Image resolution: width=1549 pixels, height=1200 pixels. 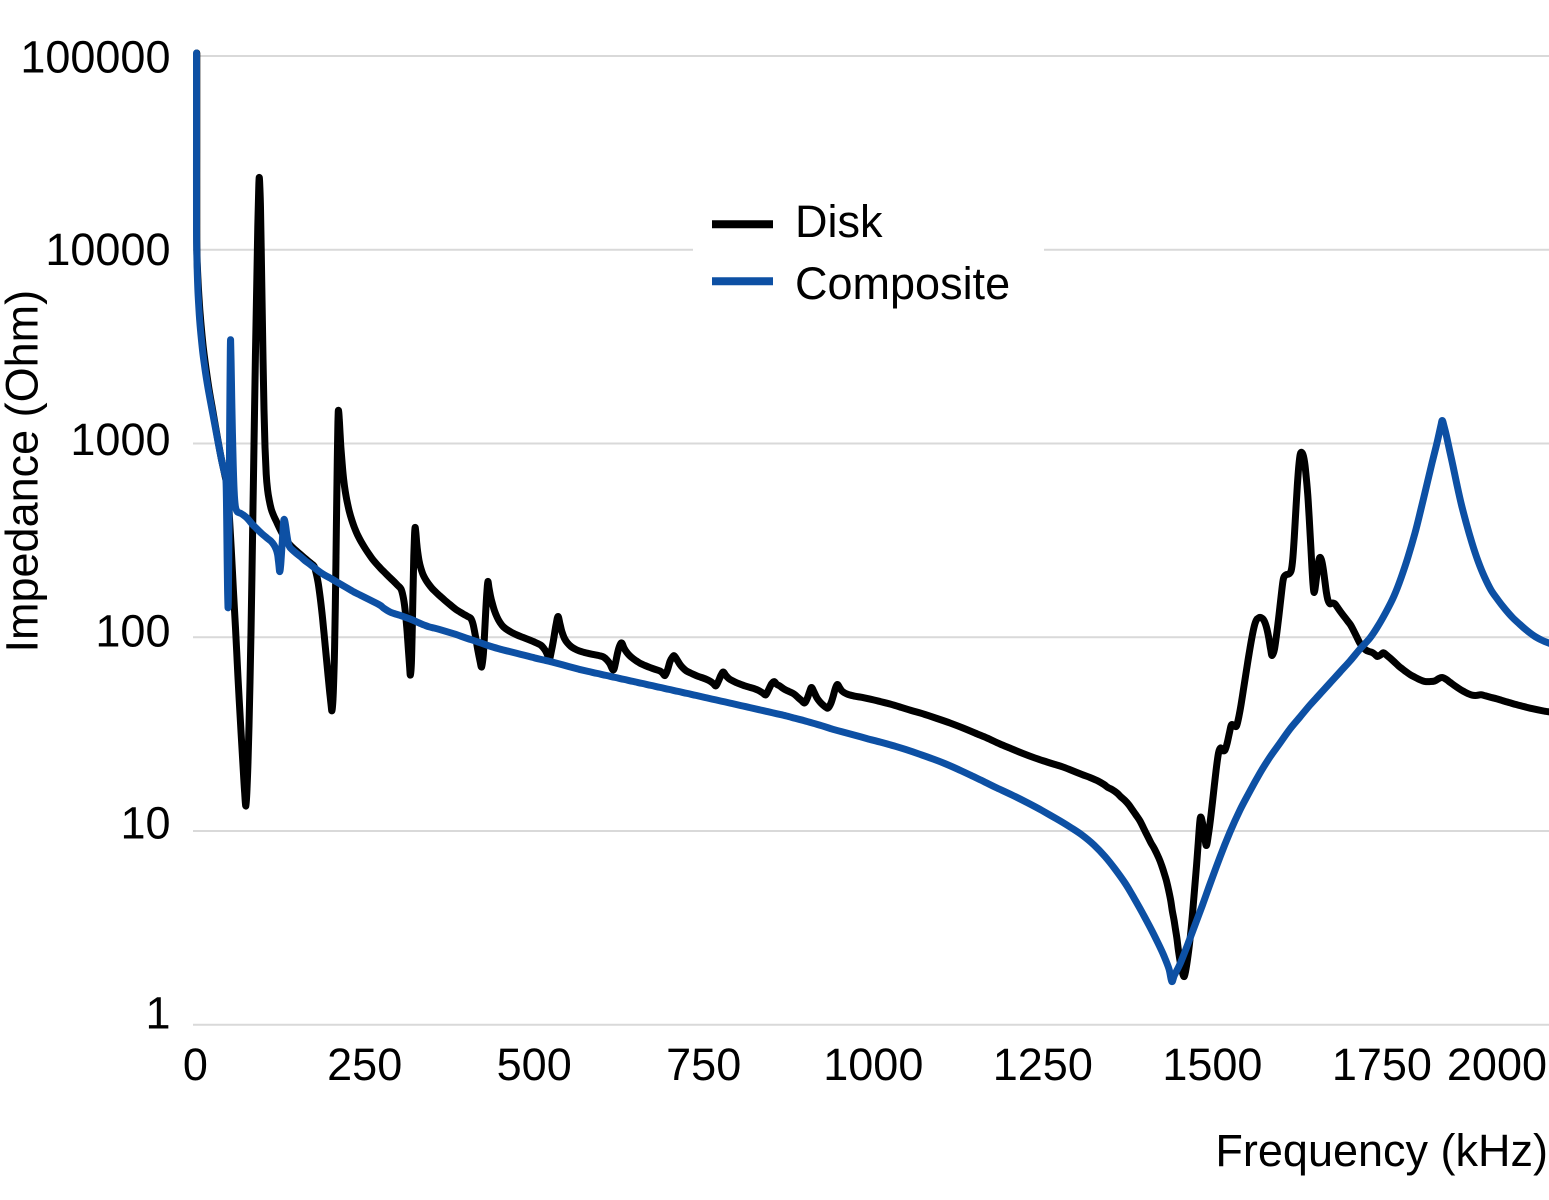 I want to click on svg-text: 10000, so click(x=107, y=249).